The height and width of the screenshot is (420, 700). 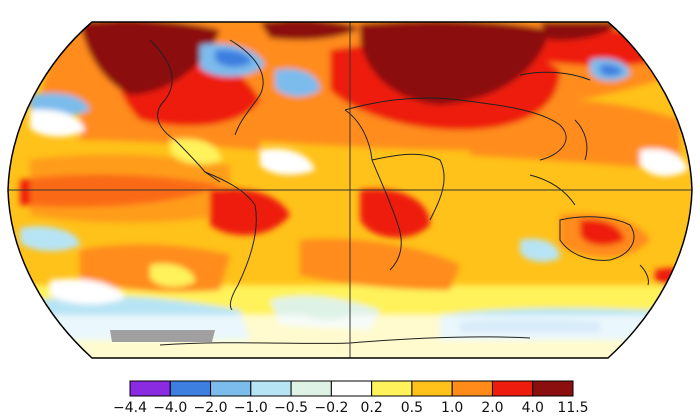 What do you see at coordinates (211, 408) in the screenshot?
I see `legend-label: −2.0` at bounding box center [211, 408].